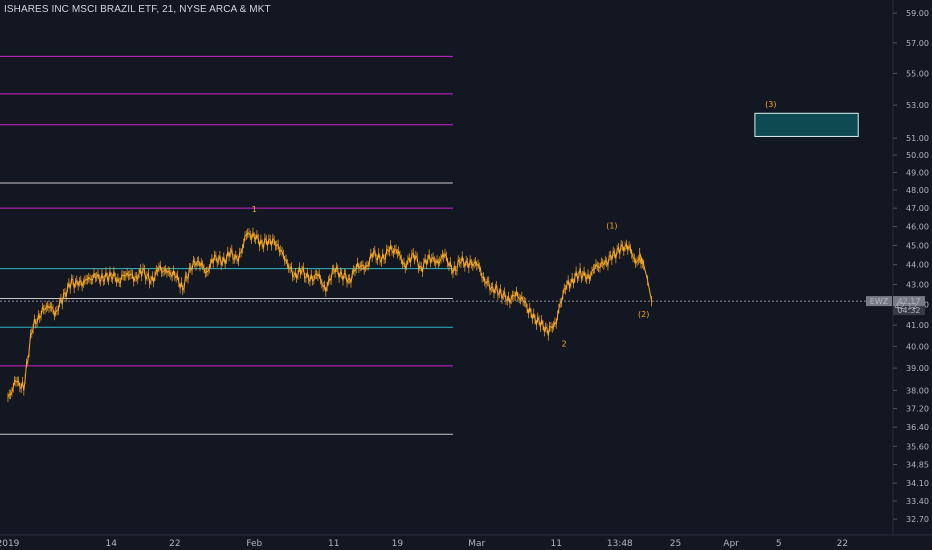 The height and width of the screenshot is (550, 932). I want to click on countdown-tag, so click(909, 311).